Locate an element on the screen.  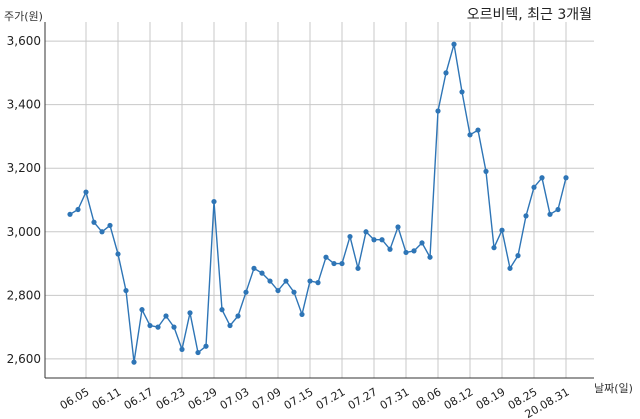
x-tick-label: 06.11 is located at coordinates (107, 398).